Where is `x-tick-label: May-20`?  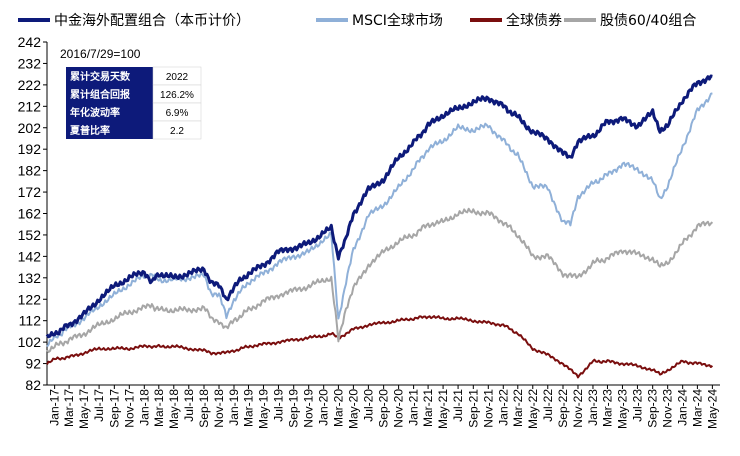 x-tick-label: May-20 is located at coordinates (353, 409).